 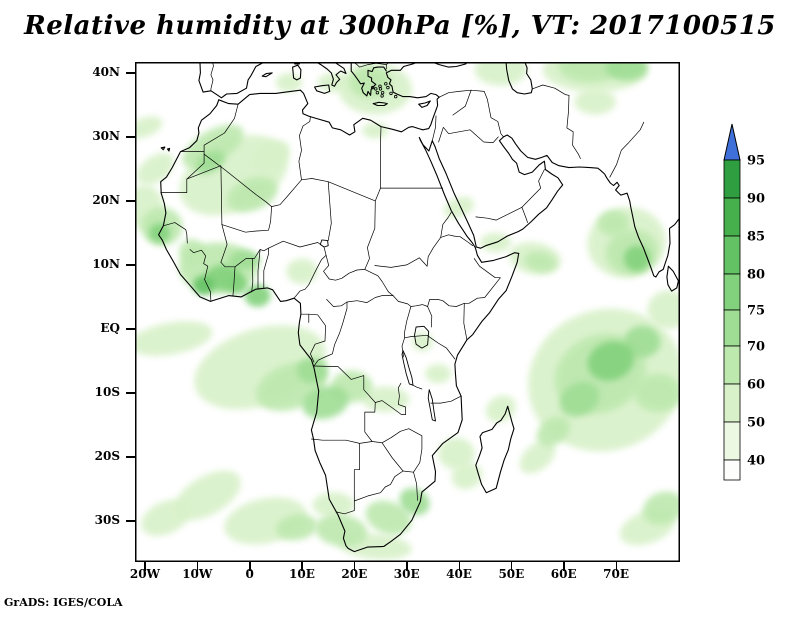 What do you see at coordinates (197, 574) in the screenshot?
I see `x-axis-label: 10W` at bounding box center [197, 574].